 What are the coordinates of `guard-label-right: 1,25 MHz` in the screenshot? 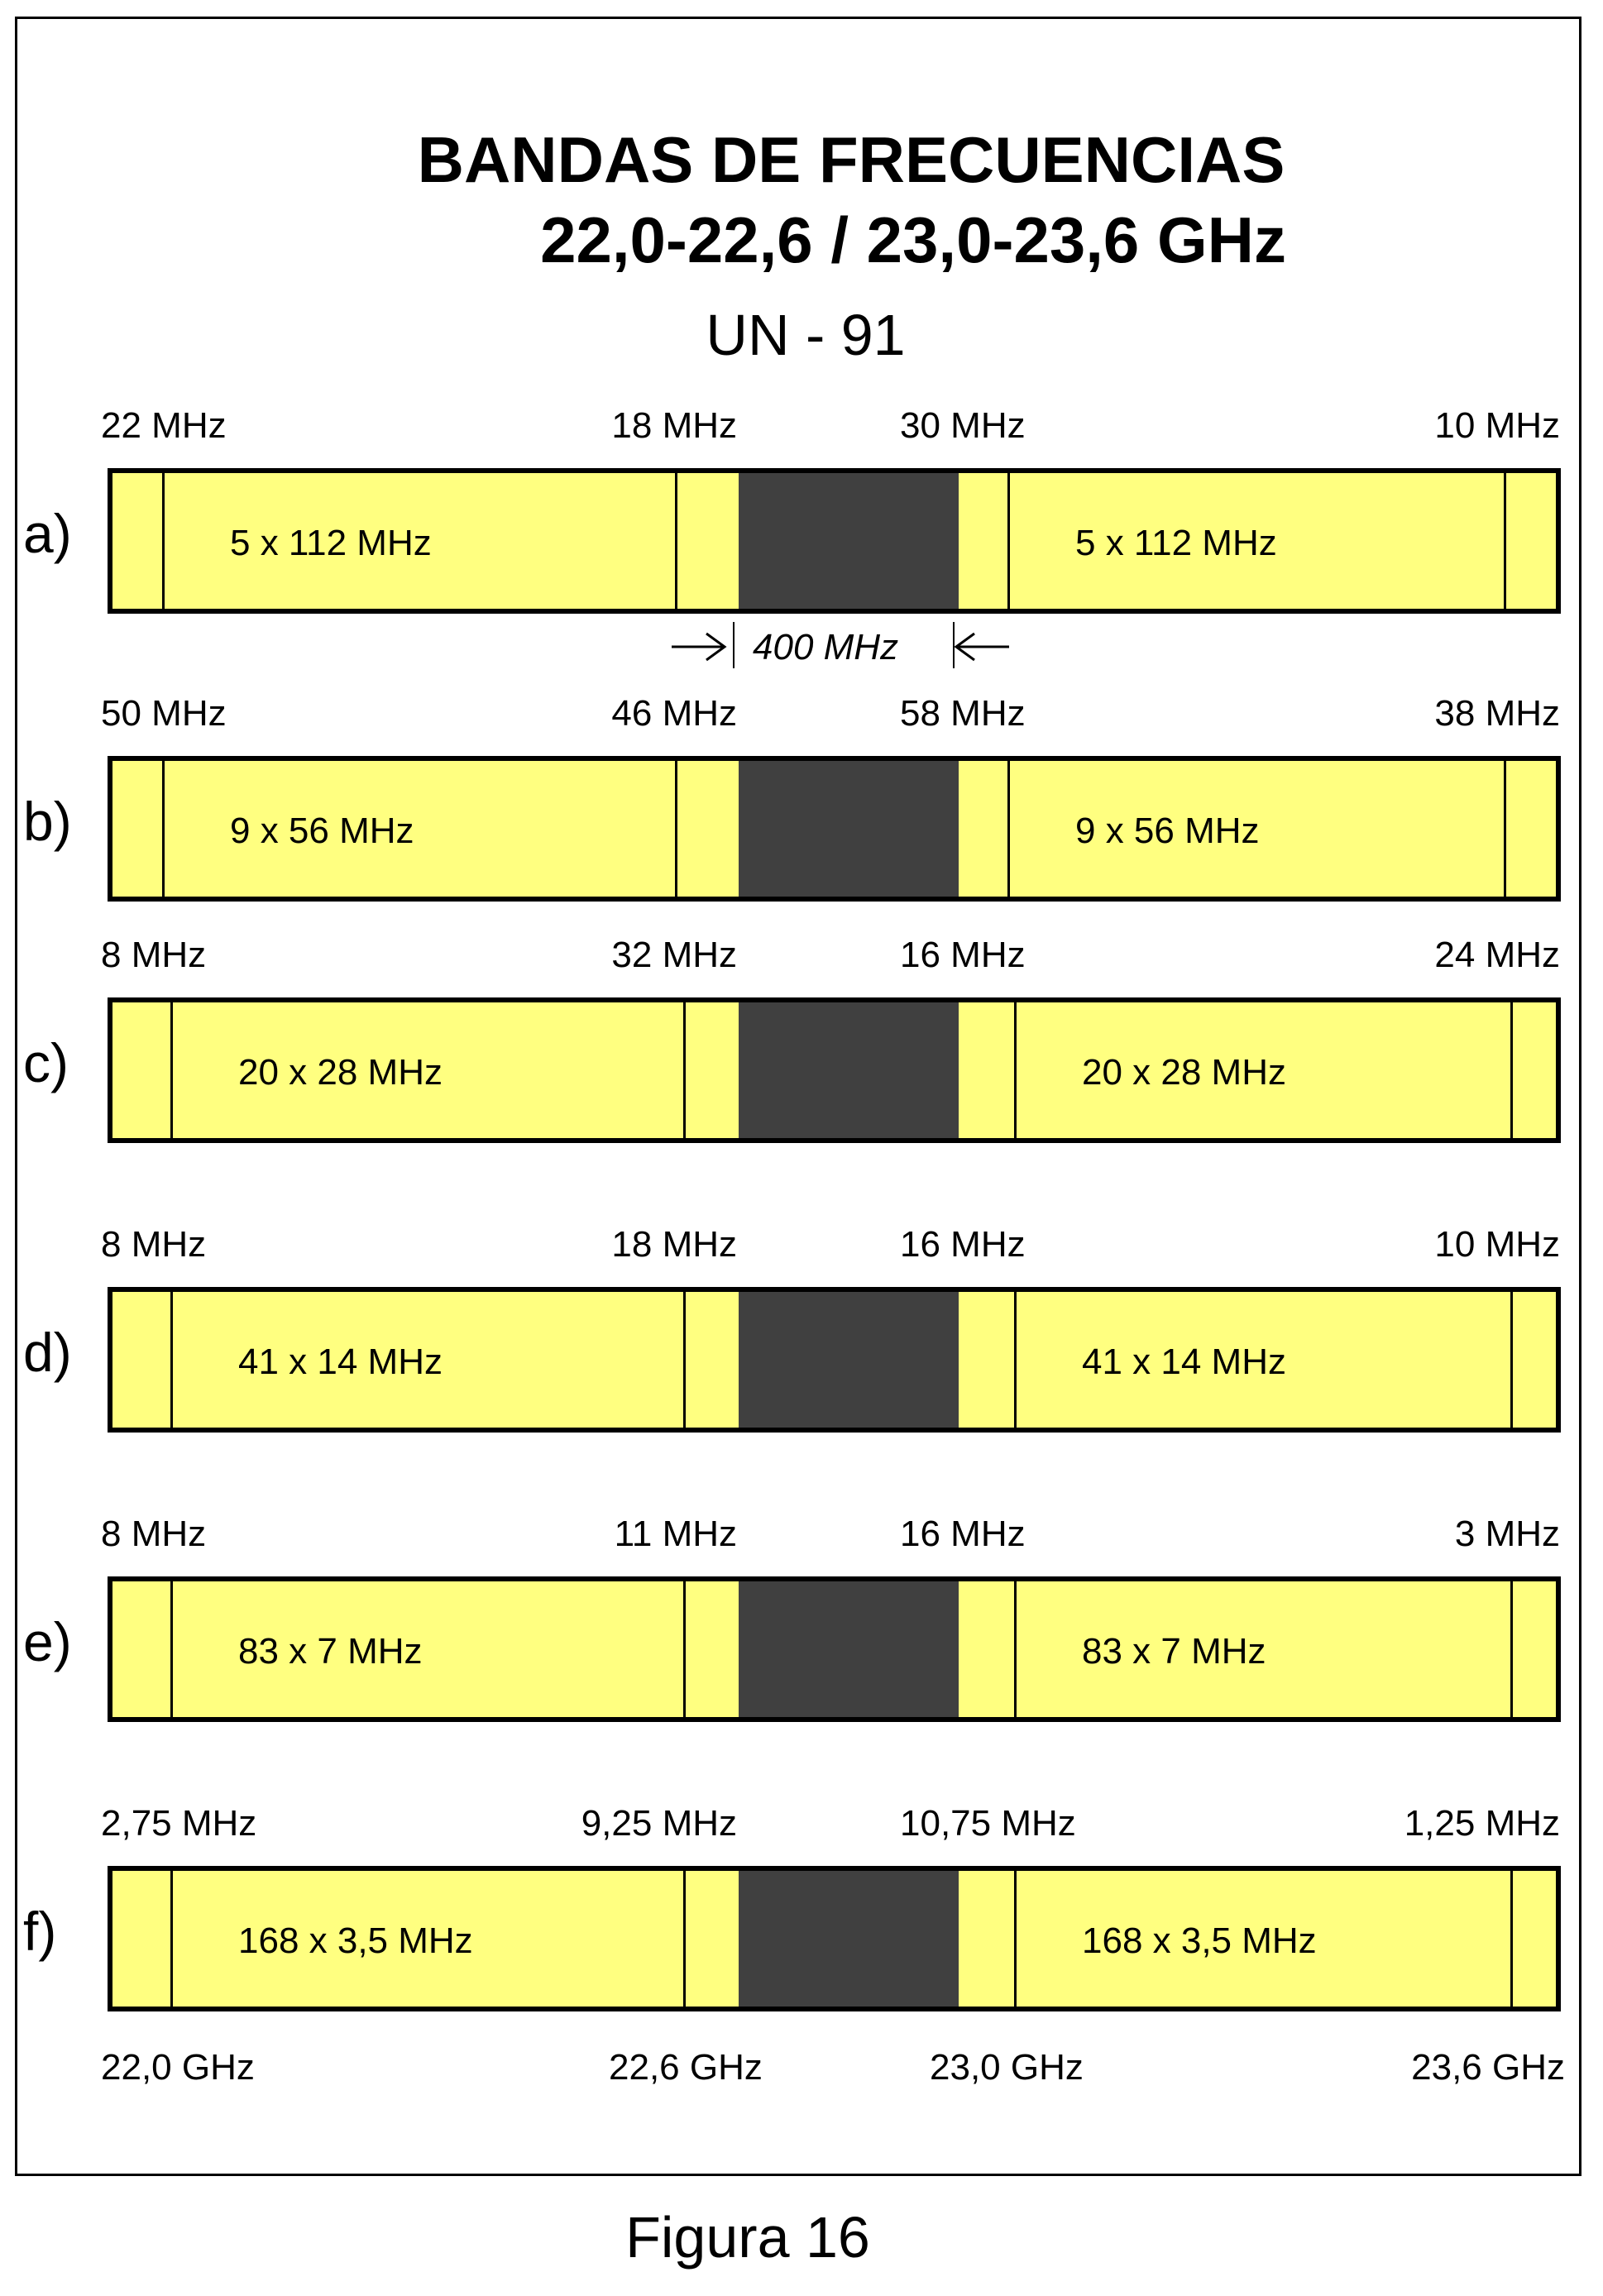 It's located at (1482, 1824).